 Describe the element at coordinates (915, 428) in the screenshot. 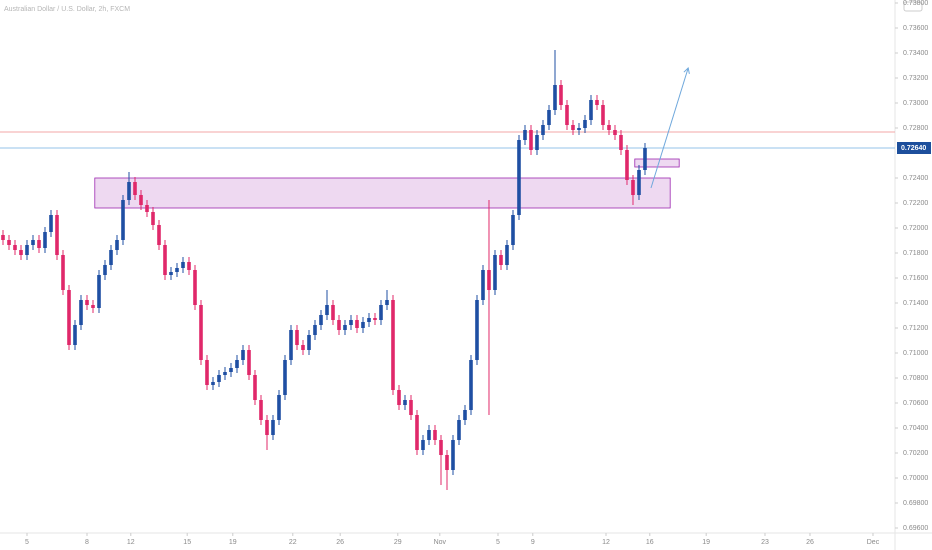

I see `y-tick-label: 0.70400` at that location.